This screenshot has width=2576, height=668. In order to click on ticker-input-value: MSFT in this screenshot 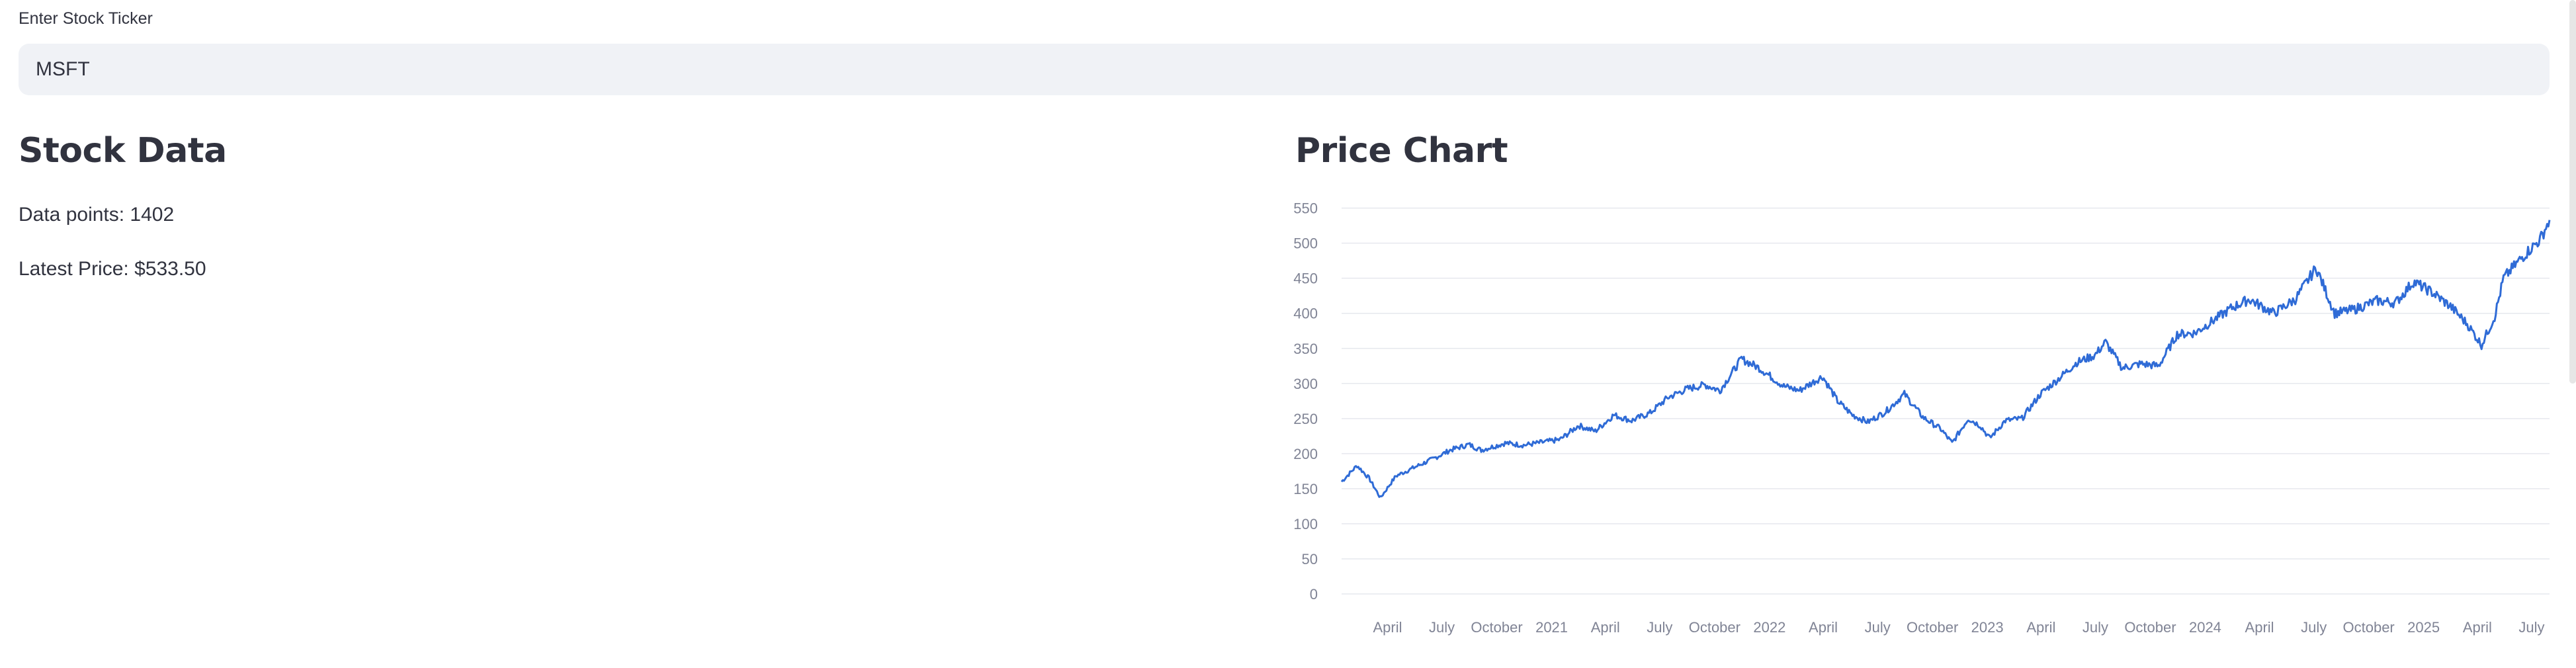, I will do `click(63, 69)`.